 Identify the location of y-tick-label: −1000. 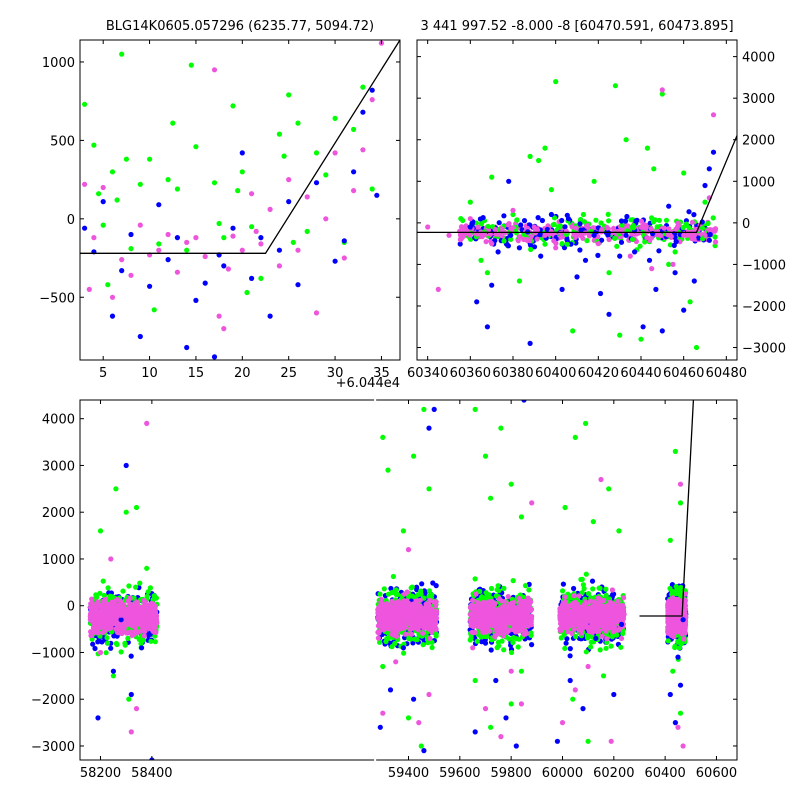
(764, 265).